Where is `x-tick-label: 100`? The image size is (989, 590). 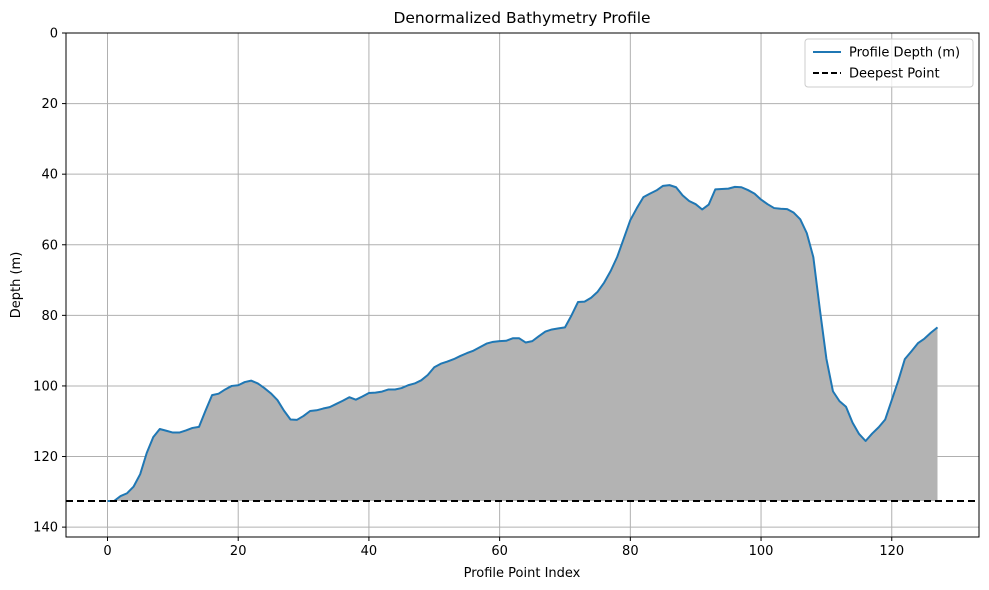
x-tick-label: 100 is located at coordinates (761, 551).